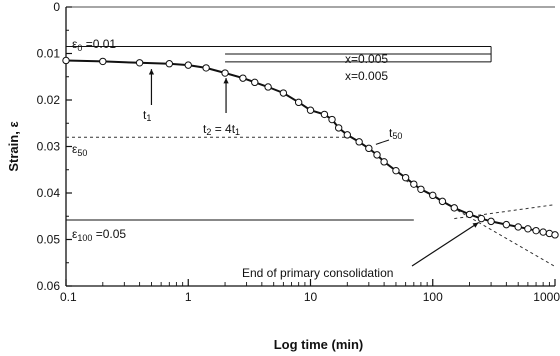 The image size is (560, 356). Describe the element at coordinates (475, 225) in the screenshot. I see `end-primary-arrow-head` at that location.